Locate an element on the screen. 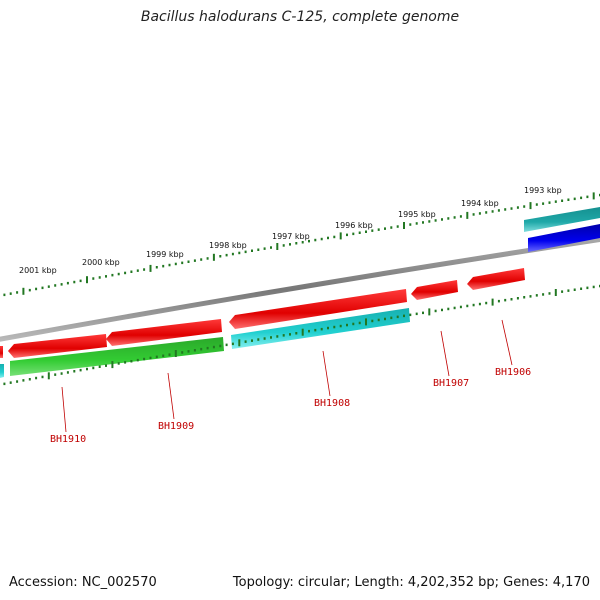 This screenshot has height=600, width=600. feature-blue-top is located at coordinates (564, 238).